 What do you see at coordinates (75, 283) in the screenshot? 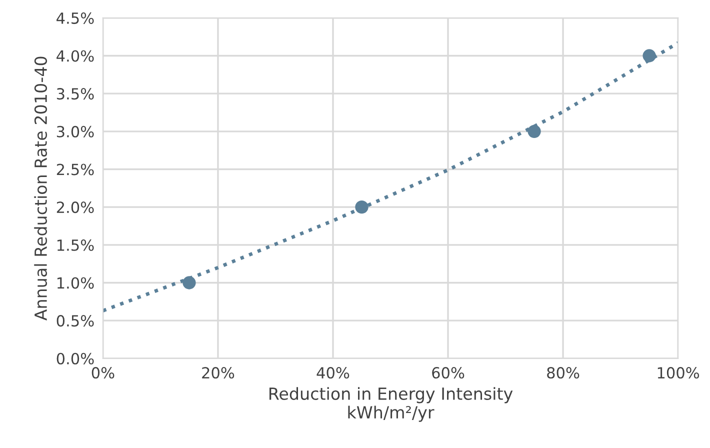
I see `y-tick-label: 1.0%` at bounding box center [75, 283].